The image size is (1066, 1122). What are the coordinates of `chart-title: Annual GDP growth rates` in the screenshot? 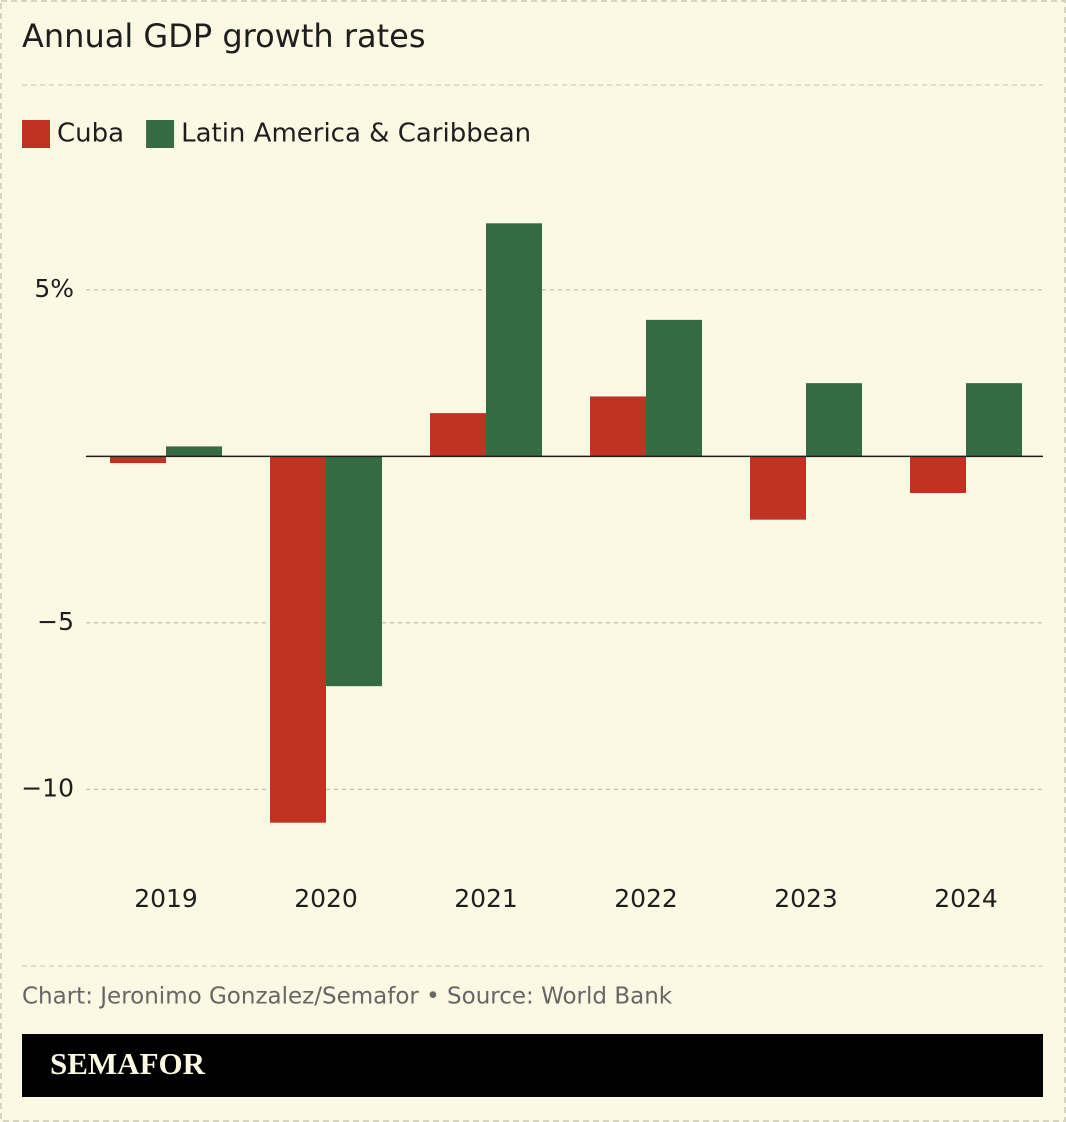 It's located at (224, 36).